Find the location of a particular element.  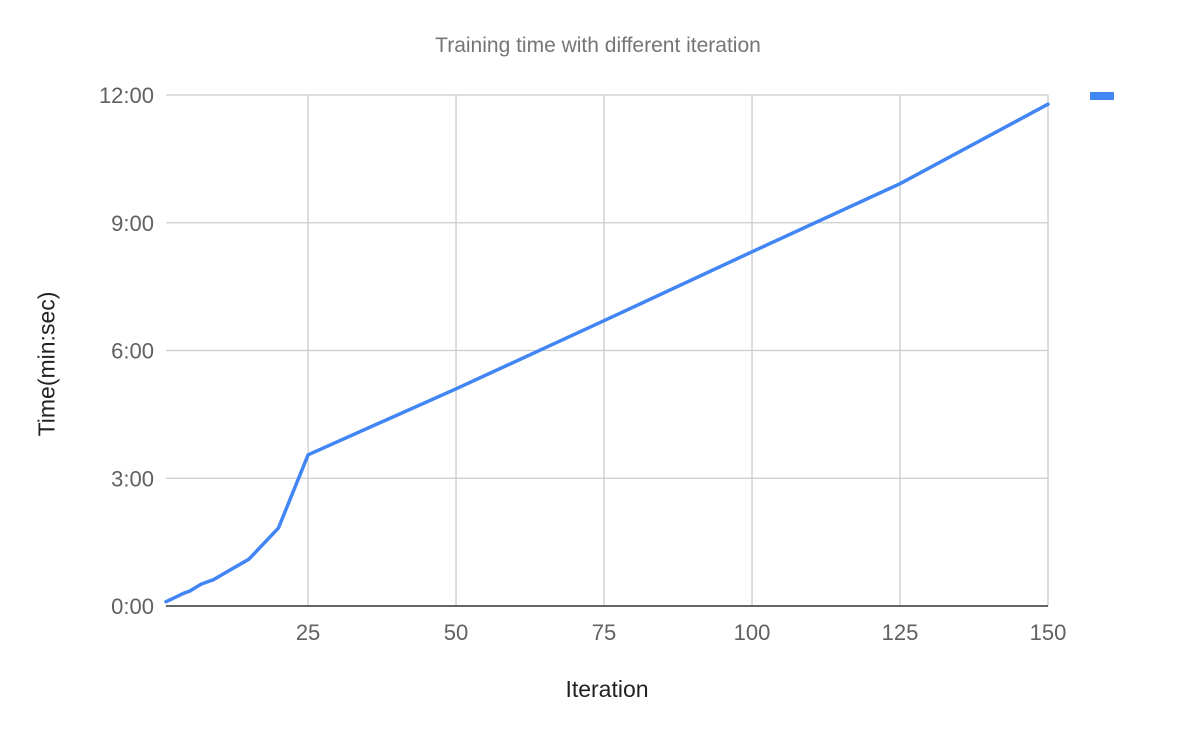

x-axis-label: Iteration is located at coordinates (607, 689).